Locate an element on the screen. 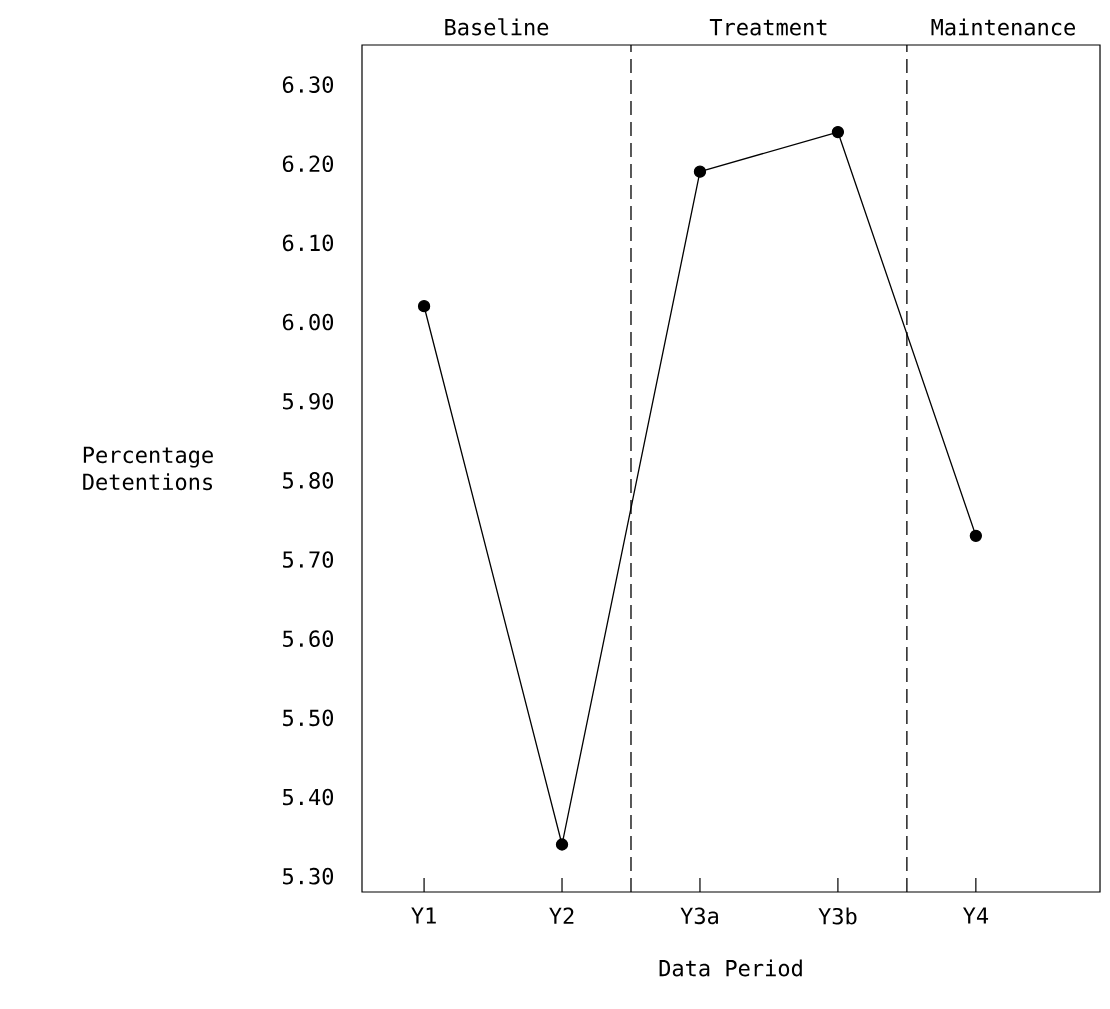  y-tick-label: 5.40 is located at coordinates (308, 797).